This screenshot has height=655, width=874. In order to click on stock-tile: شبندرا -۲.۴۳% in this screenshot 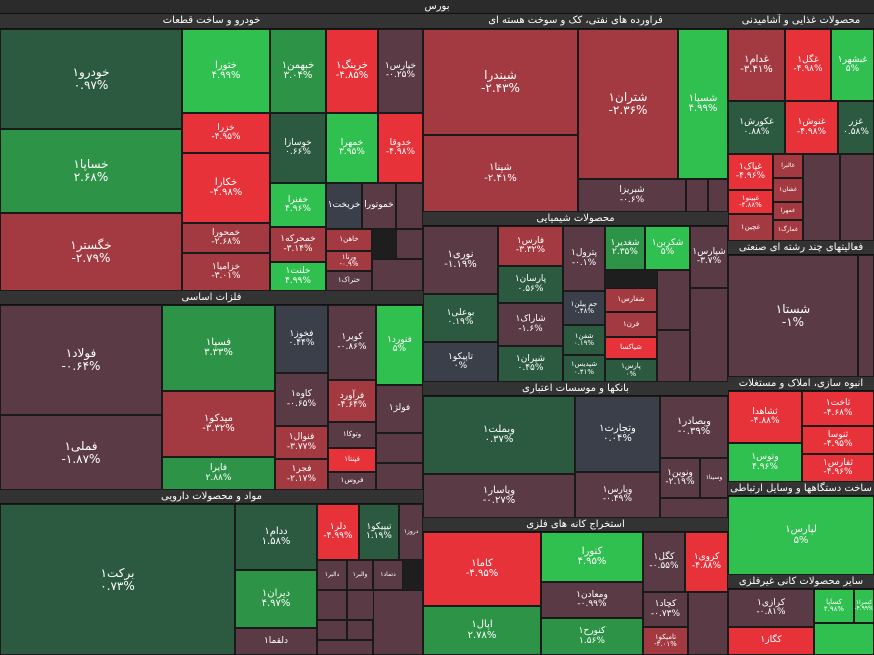, I will do `click(500, 82)`.